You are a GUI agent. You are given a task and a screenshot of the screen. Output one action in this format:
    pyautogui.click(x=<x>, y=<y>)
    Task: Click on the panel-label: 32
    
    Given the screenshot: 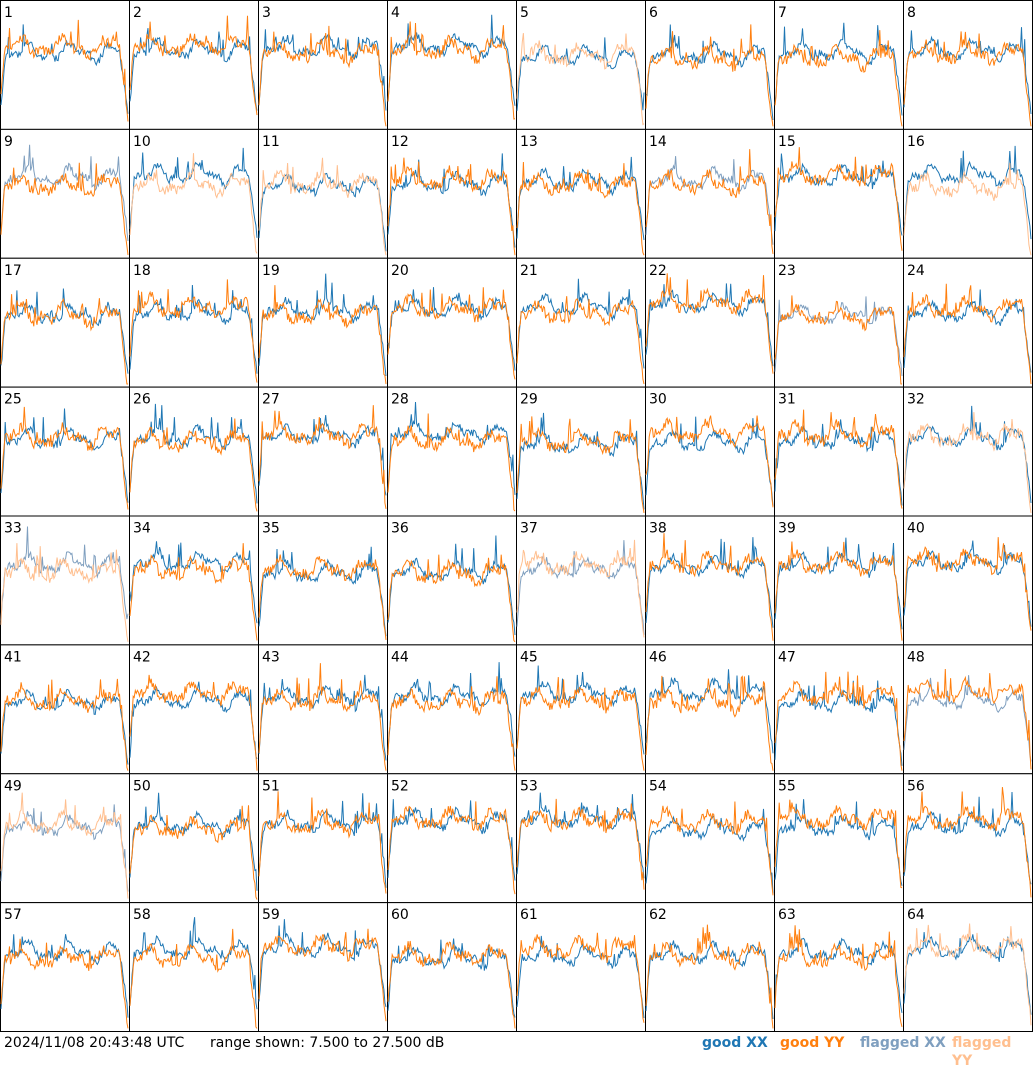 What is the action you would take?
    pyautogui.click(x=916, y=400)
    